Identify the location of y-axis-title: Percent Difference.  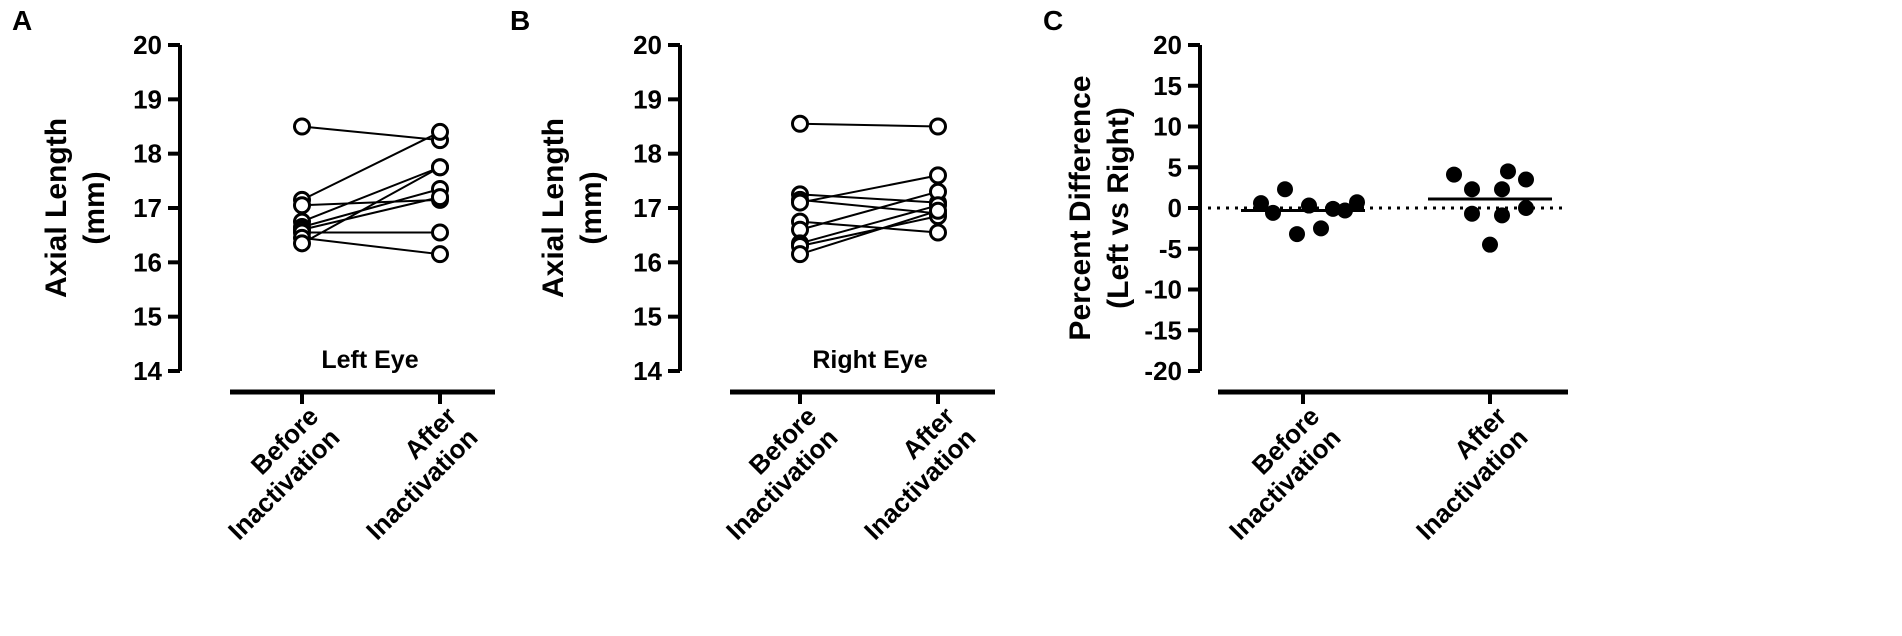
(1080, 207).